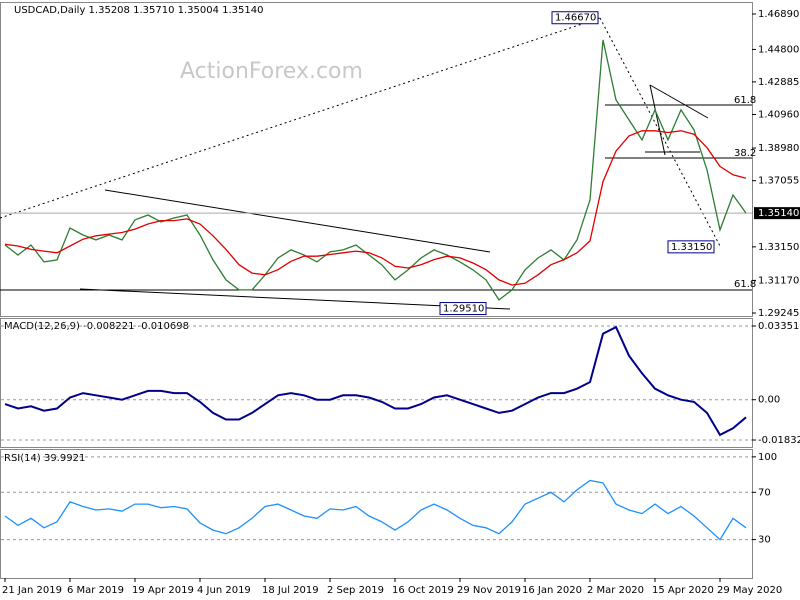  I want to click on y-tick-label: 1.33150, so click(778, 247).